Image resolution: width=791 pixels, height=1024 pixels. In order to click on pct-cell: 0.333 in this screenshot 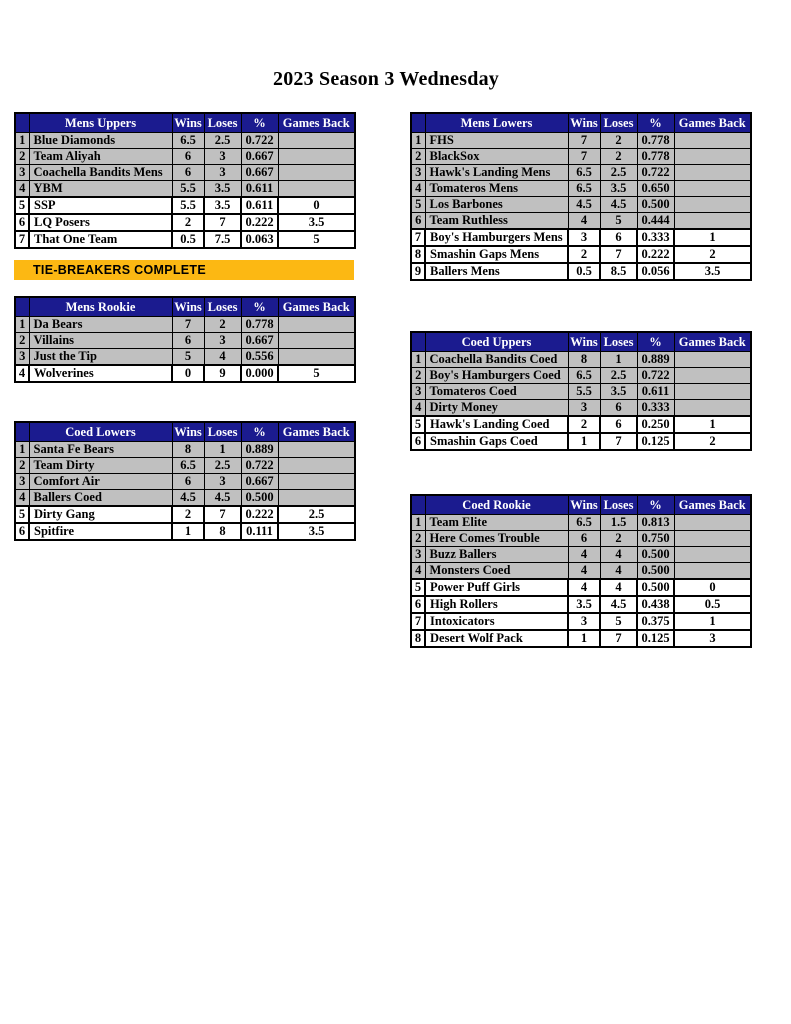, I will do `click(655, 237)`.